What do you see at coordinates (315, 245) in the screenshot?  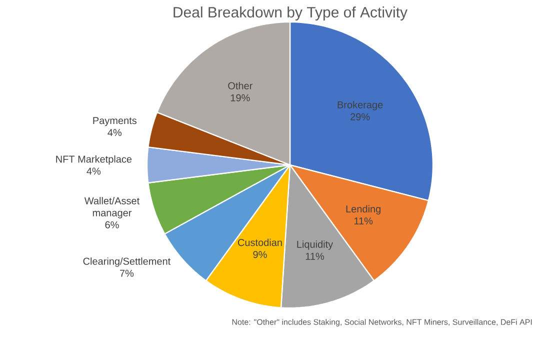 I see `slice-label: Liquidity` at bounding box center [315, 245].